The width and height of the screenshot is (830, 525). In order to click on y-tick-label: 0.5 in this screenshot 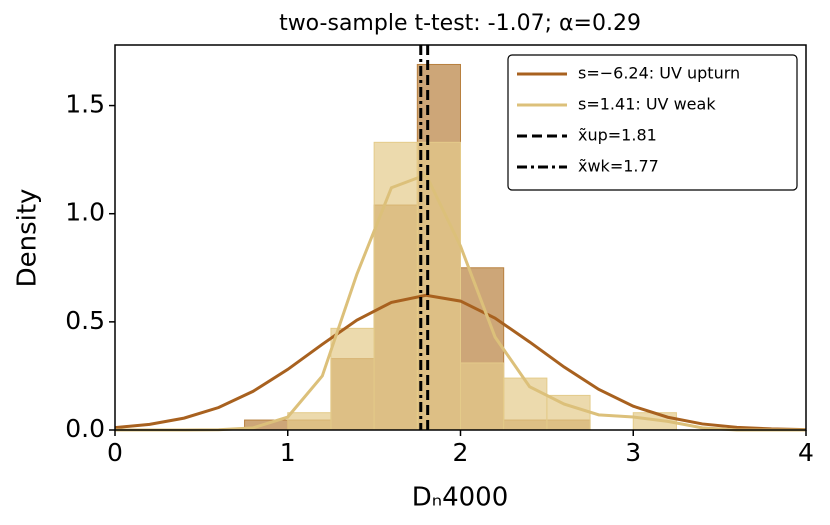, I will do `click(85, 320)`.